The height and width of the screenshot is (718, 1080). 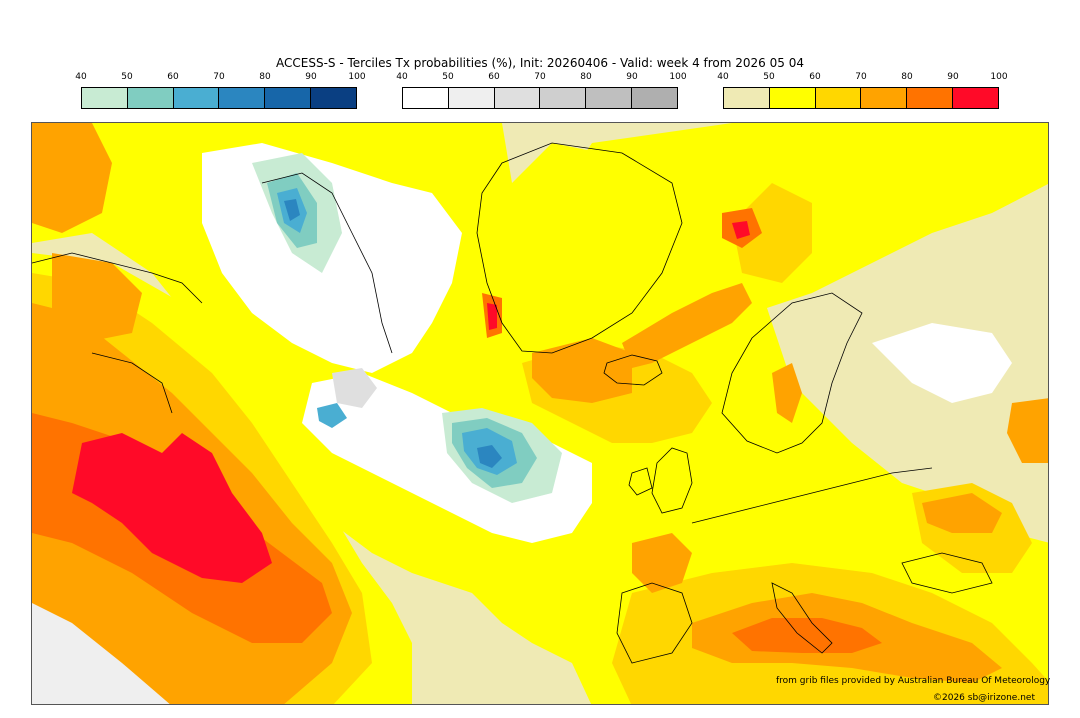 I want to click on field-above-90-svalbard, so click(x=741, y=230).